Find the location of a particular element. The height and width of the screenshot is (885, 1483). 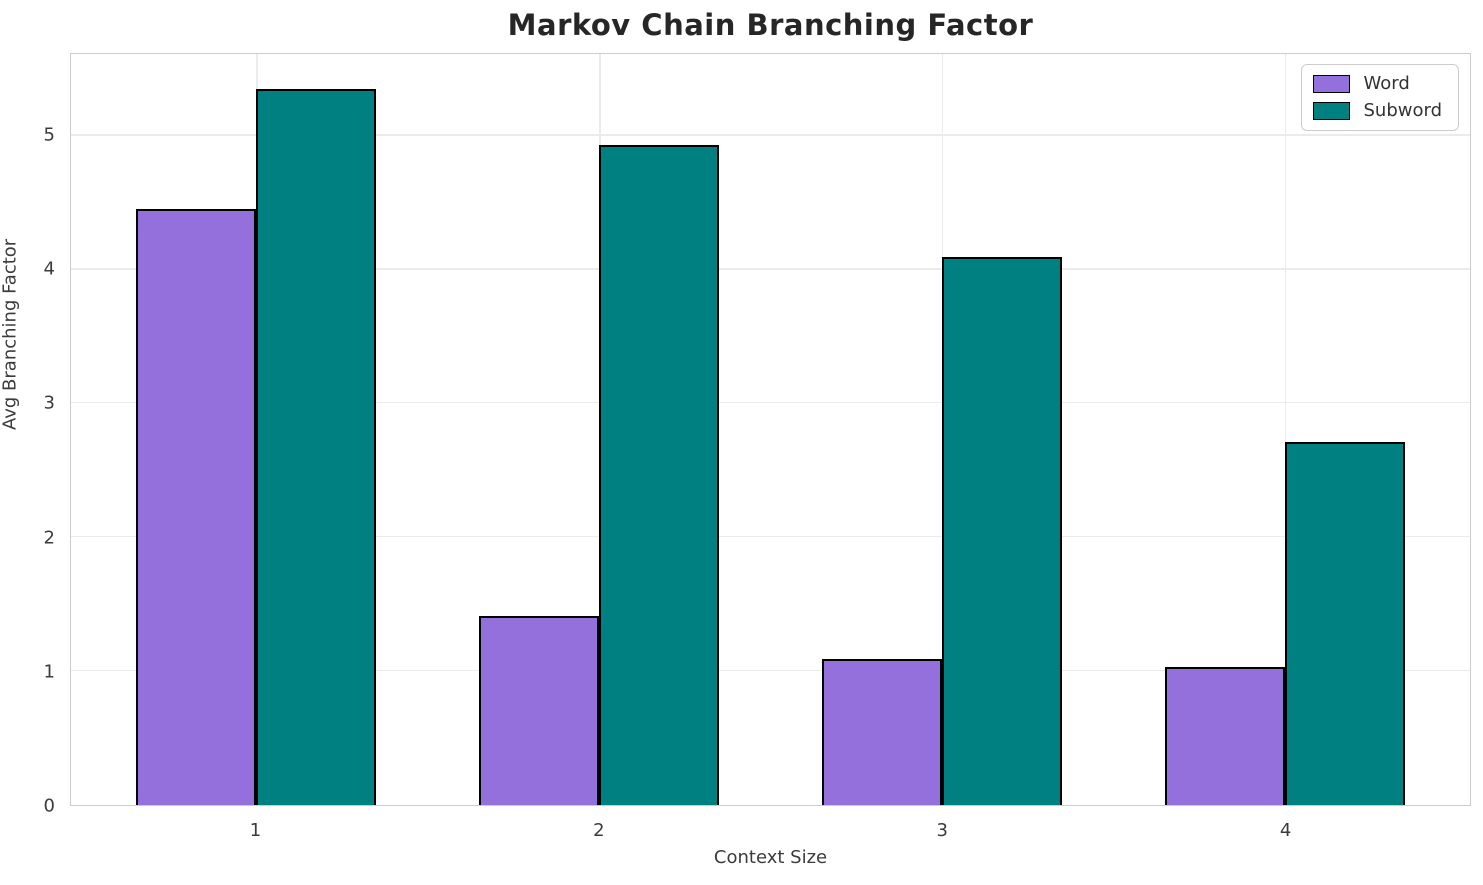

y-axis-tick-labels: 0 1 2 3 4 5 is located at coordinates (27, 434).